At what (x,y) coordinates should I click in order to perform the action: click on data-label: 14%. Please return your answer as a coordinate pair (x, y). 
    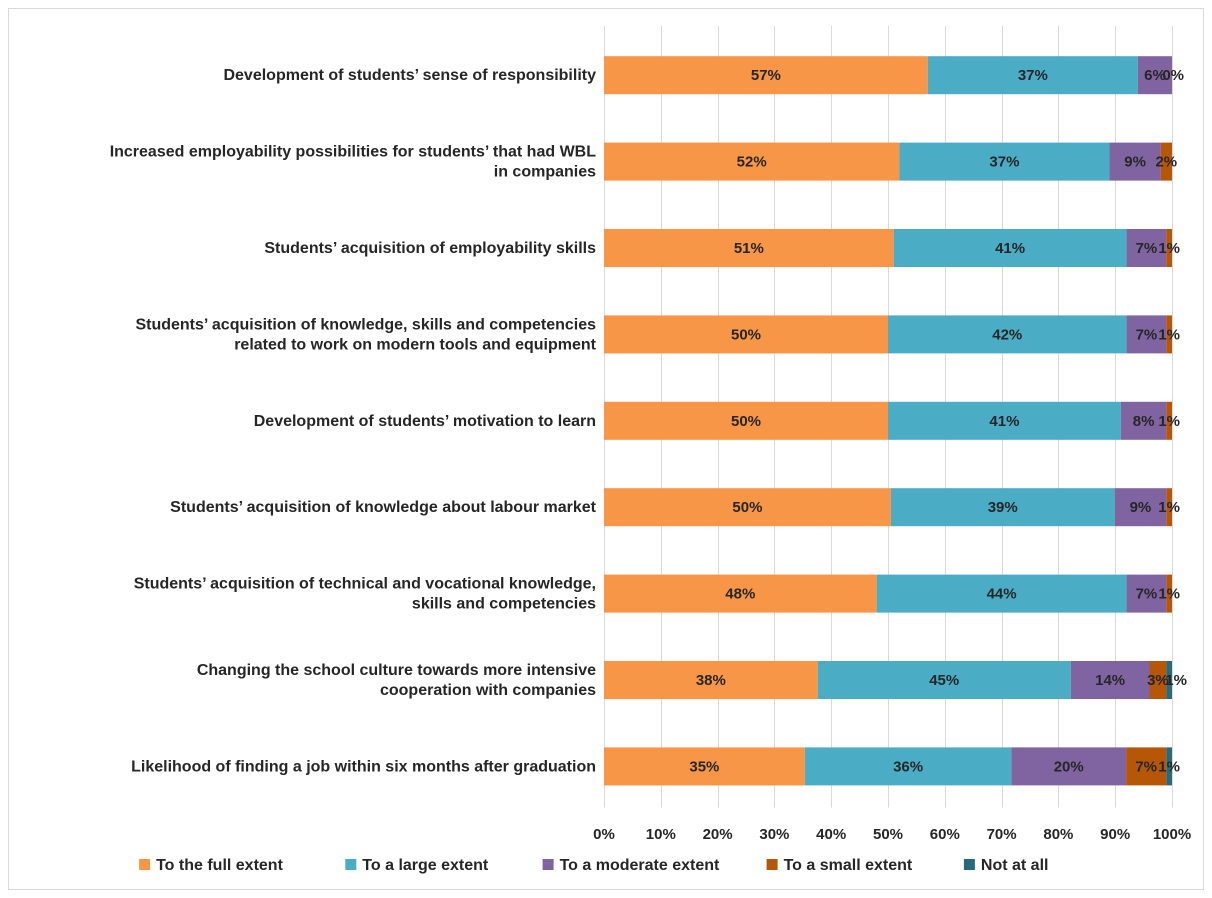
    Looking at the image, I should click on (1110, 680).